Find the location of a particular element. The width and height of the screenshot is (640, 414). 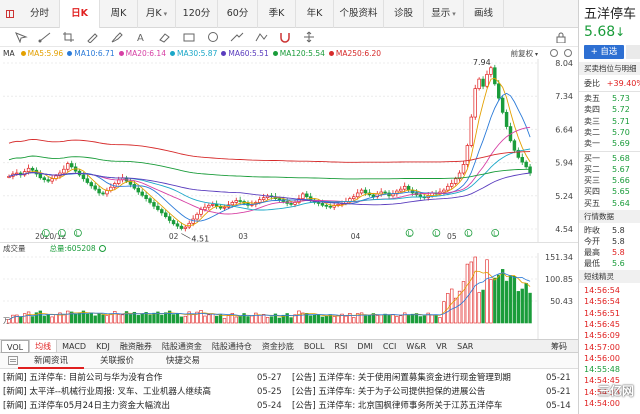

indicator-tab: 资金抄底 is located at coordinates (277, 346).